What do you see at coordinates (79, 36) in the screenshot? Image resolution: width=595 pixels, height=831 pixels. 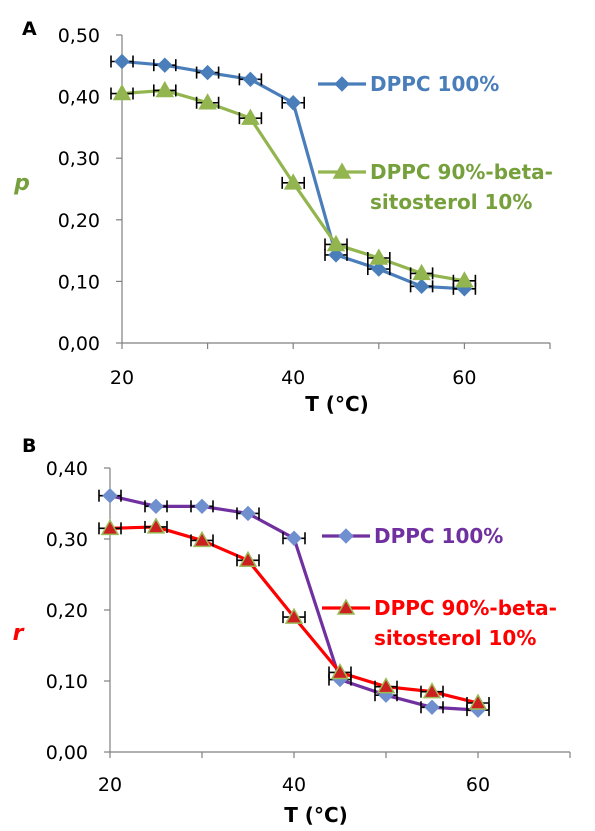 I see `y-tick-label: 0,50` at bounding box center [79, 36].